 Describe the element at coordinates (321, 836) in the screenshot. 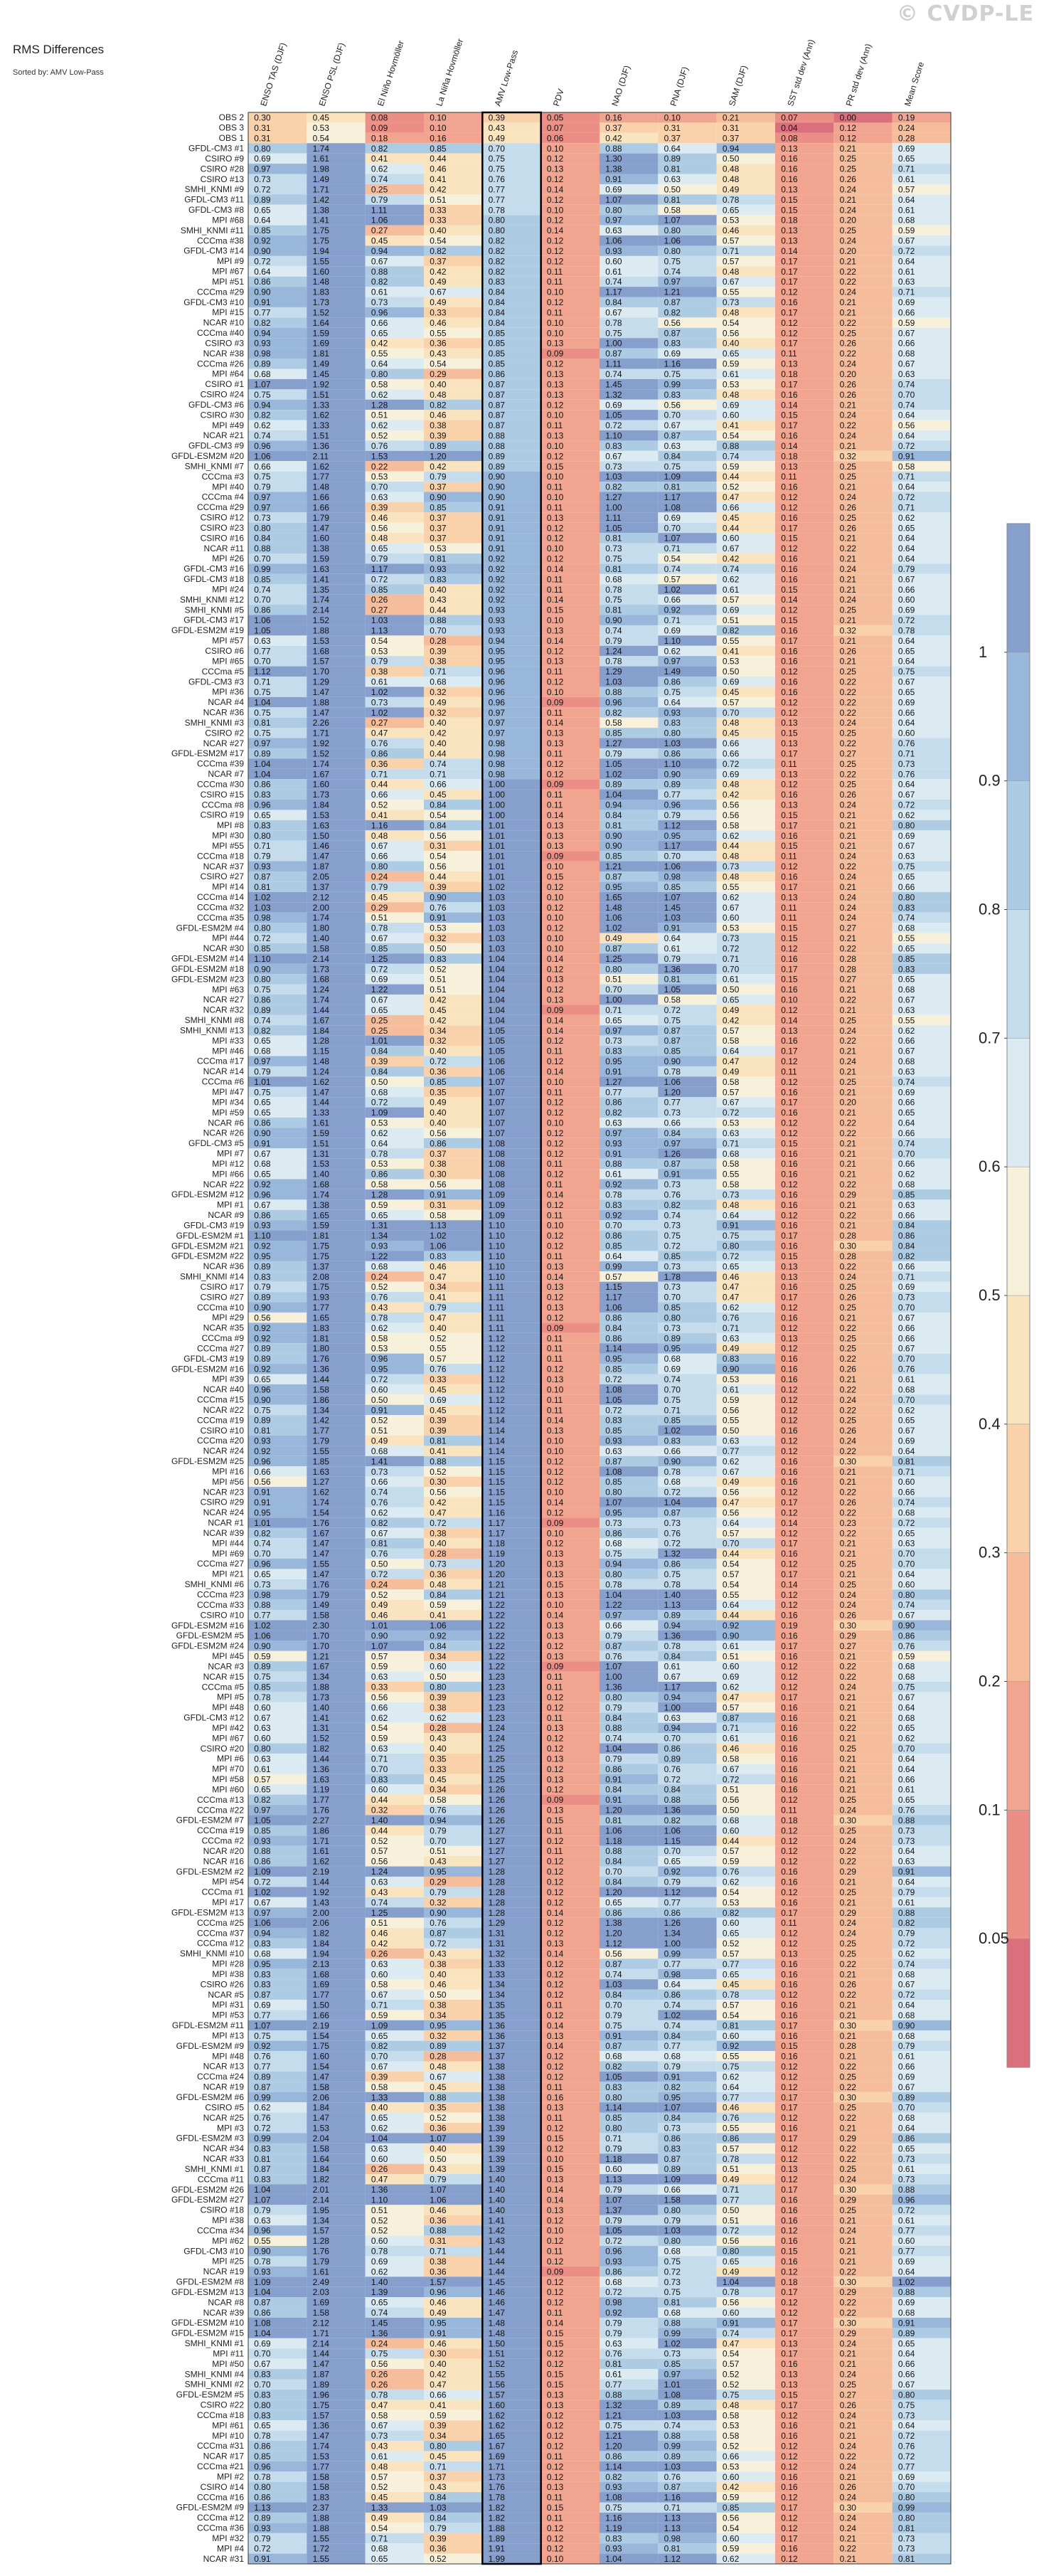

I see `cell-value: 1.50` at that location.